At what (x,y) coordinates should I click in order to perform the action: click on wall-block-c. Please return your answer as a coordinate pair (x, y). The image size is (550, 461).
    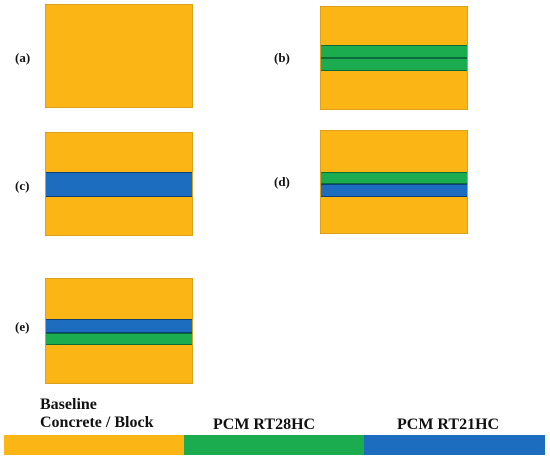
    Looking at the image, I should click on (119, 184).